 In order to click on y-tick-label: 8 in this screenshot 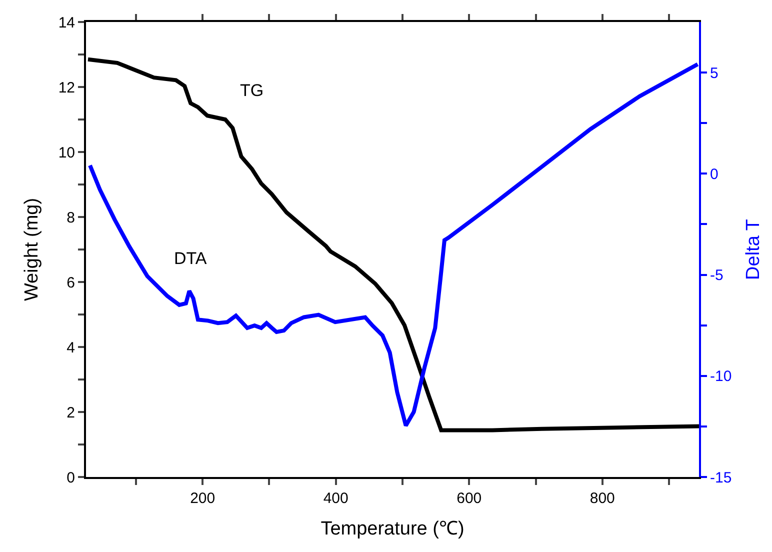, I will do `click(70, 217)`.